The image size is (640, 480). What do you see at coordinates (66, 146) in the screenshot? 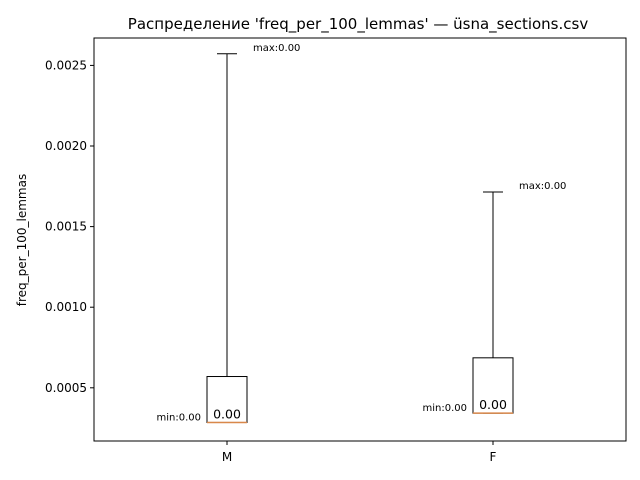
I see `y-tick-label: 0.0020` at bounding box center [66, 146].